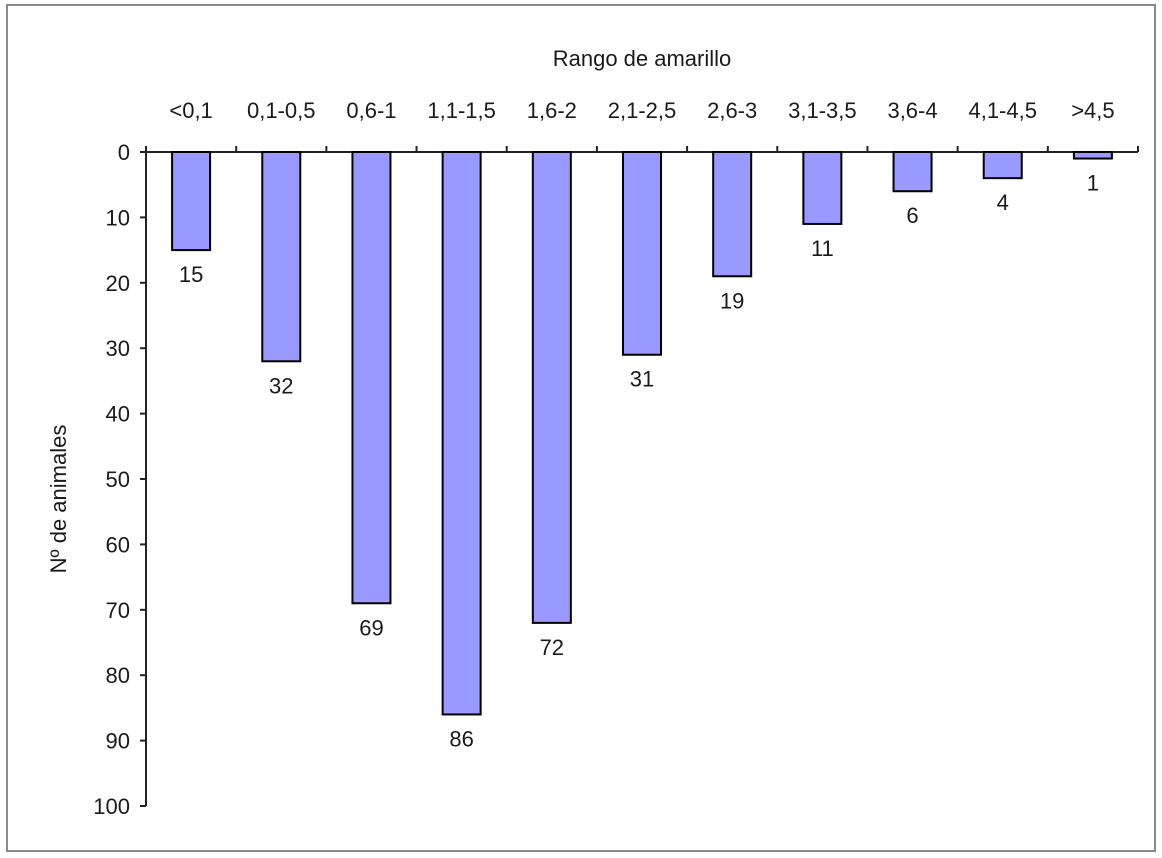 The height and width of the screenshot is (858, 1162). What do you see at coordinates (118, 348) in the screenshot?
I see `y-tick-label: 30` at bounding box center [118, 348].